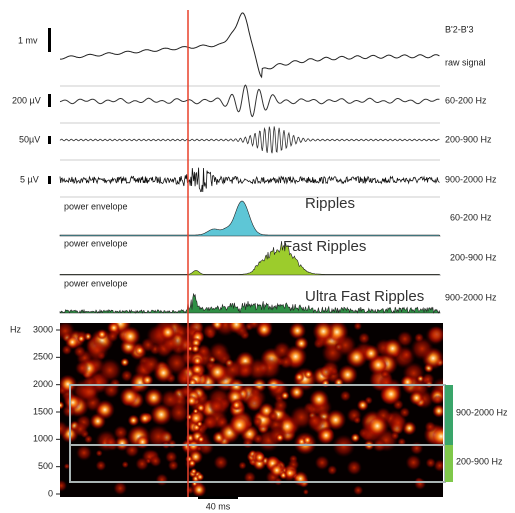  Describe the element at coordinates (479, 461) in the screenshot. I see `band-label: 200-900 Hz` at that location.